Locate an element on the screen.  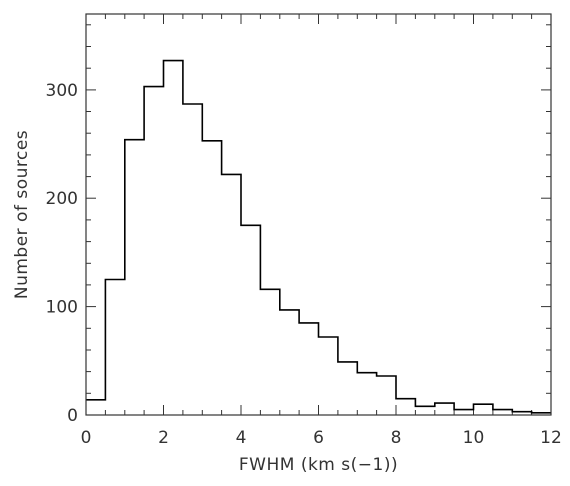
x-tick-label: 12 is located at coordinates (551, 438).